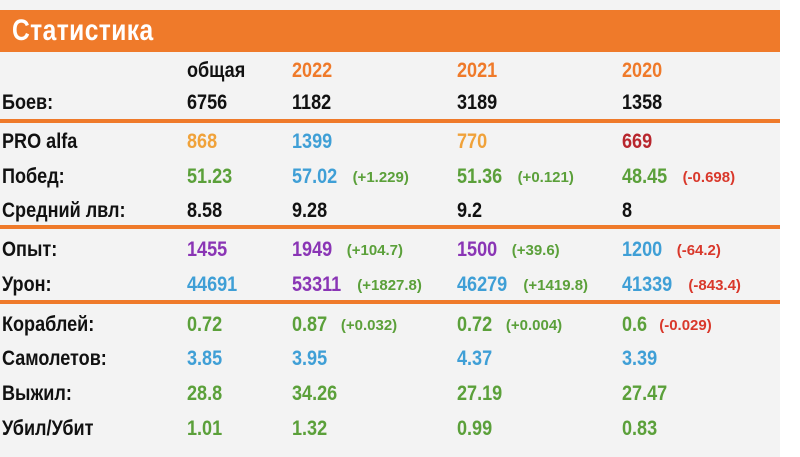 This screenshot has height=457, width=800. Describe the element at coordinates (390, 211) in the screenshot. I see `table-row: Средний лвл: 8.58 9.28 9.2 8` at that location.